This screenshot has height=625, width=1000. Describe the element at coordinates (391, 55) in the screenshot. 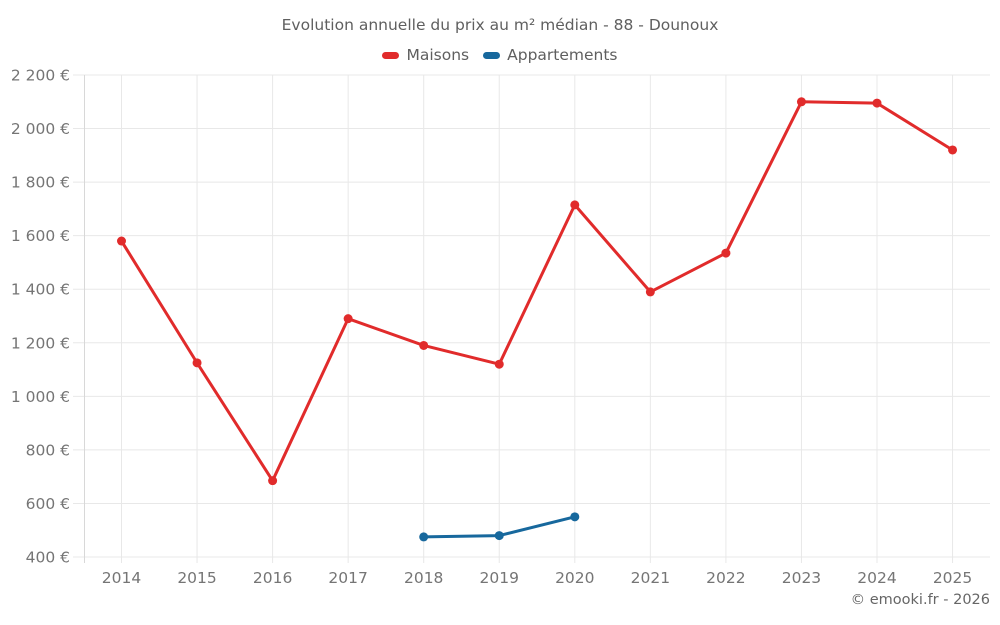

I see `maisons-legend-marker-icon` at that location.